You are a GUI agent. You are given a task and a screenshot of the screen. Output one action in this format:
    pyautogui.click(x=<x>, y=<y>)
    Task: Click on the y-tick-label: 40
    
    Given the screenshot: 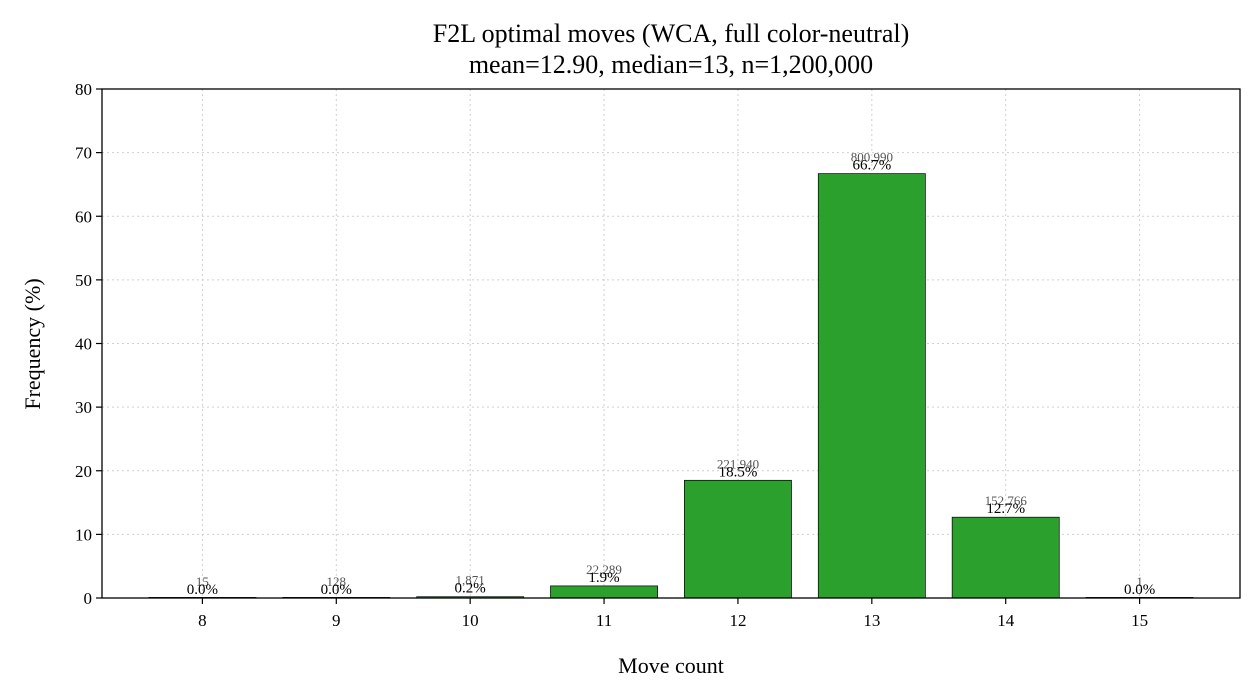 What is the action you would take?
    pyautogui.click(x=83, y=344)
    